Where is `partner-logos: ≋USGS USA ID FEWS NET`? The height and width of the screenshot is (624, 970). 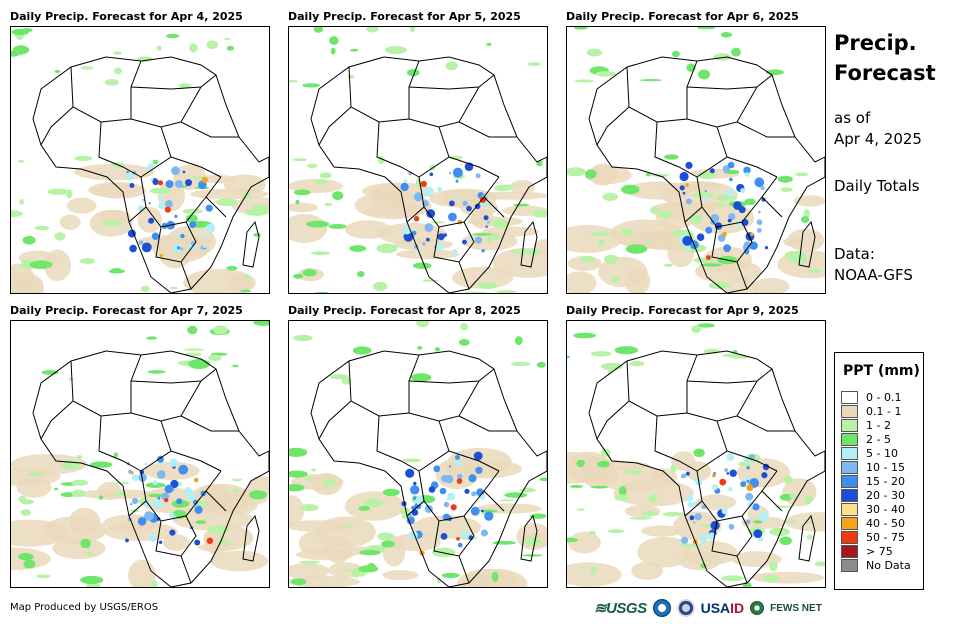
partner-logos: ≋USGS USA ID FEWS NET is located at coordinates (711, 608).